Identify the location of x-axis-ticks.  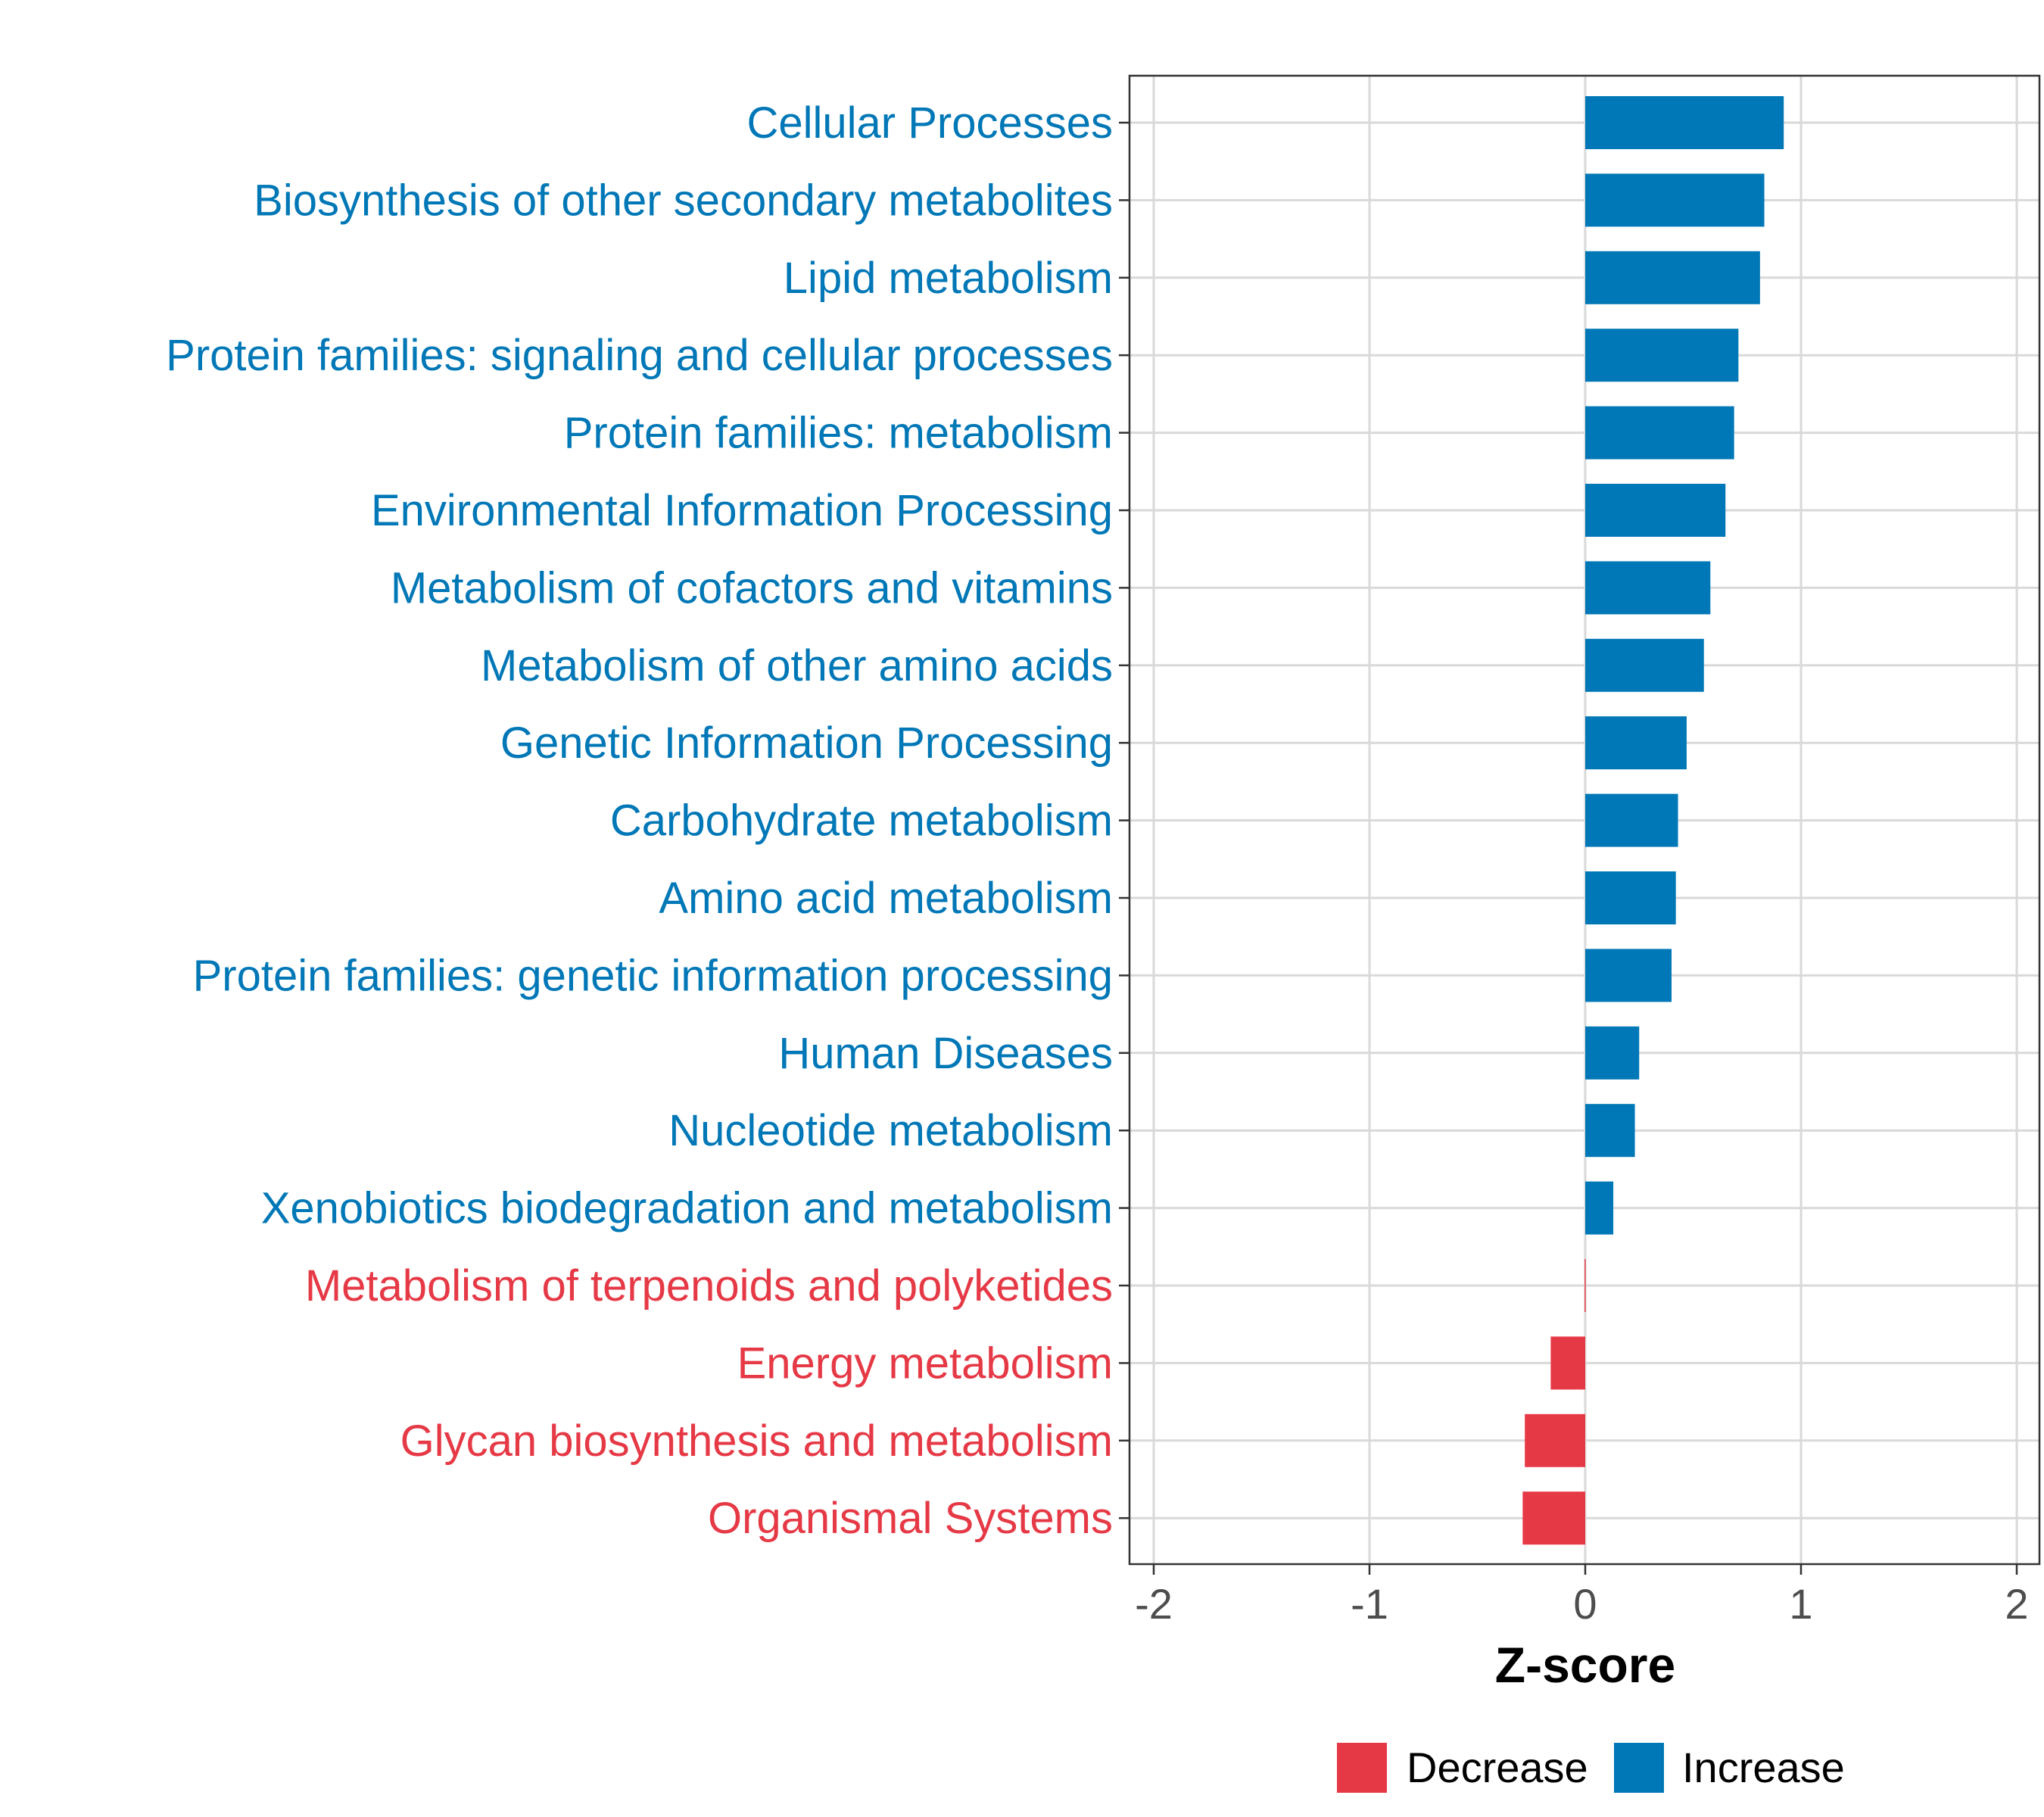
(1585, 1569).